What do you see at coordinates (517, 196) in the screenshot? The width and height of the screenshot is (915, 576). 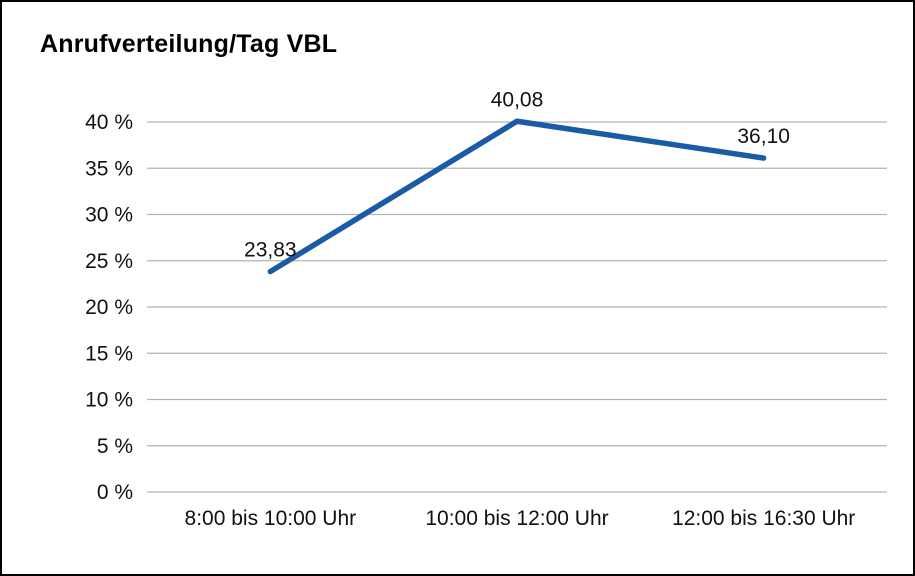 I see `data-series-line` at bounding box center [517, 196].